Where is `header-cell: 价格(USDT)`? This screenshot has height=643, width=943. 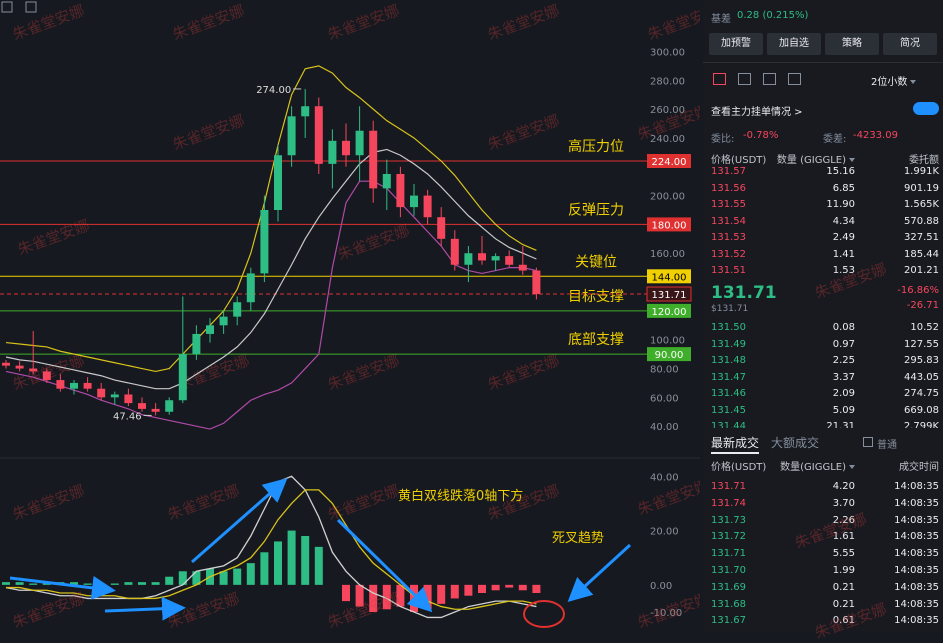 header-cell: 价格(USDT) is located at coordinates (739, 467).